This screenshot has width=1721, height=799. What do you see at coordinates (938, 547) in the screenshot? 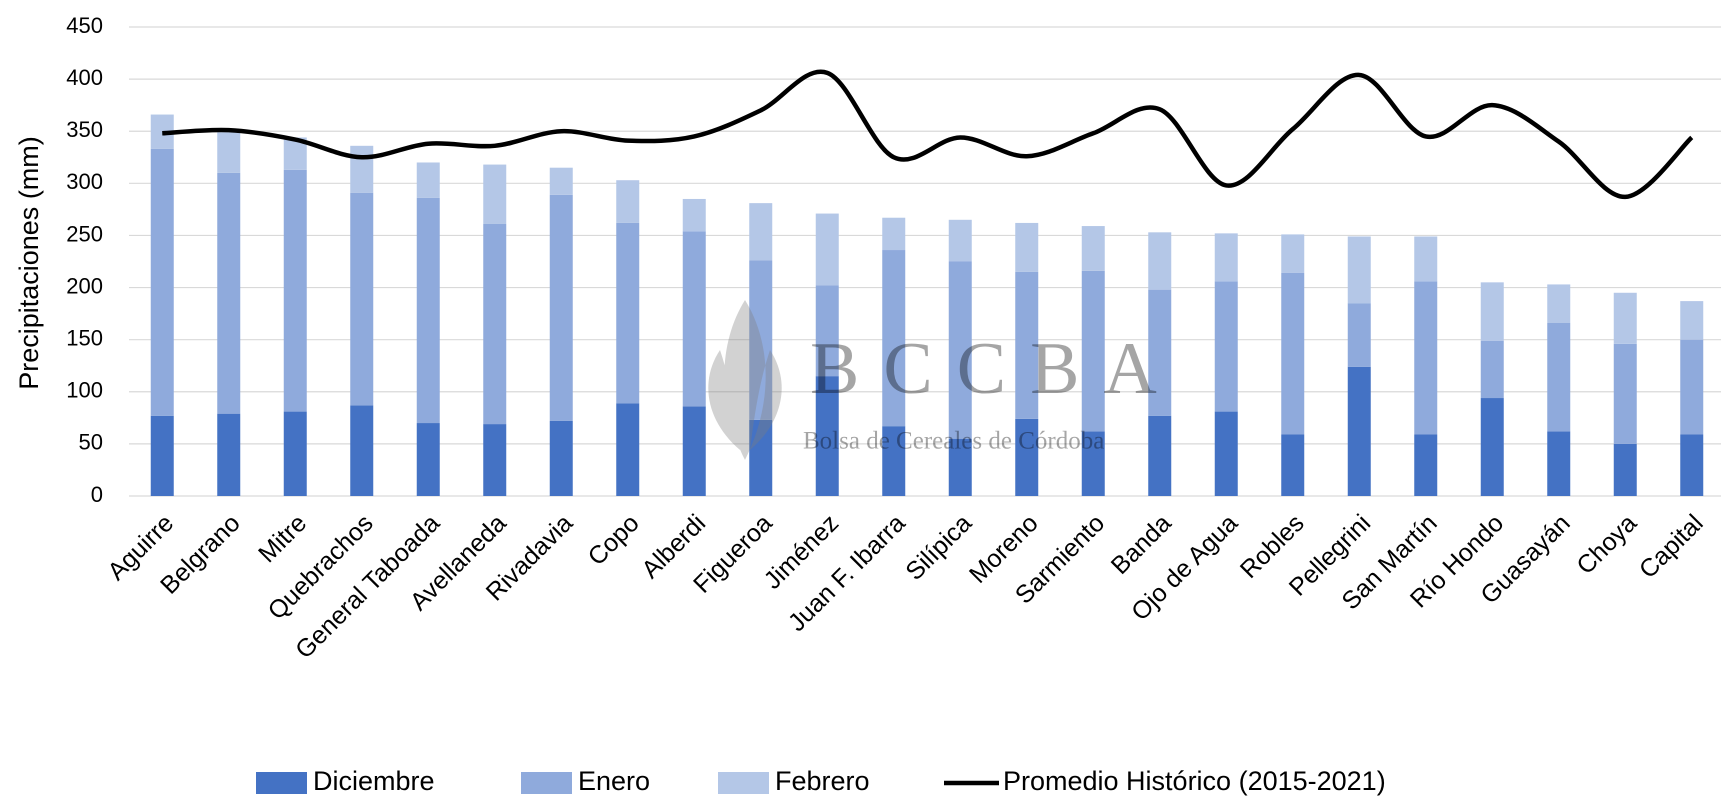
I see `x-tick-label: Silípica` at bounding box center [938, 547].